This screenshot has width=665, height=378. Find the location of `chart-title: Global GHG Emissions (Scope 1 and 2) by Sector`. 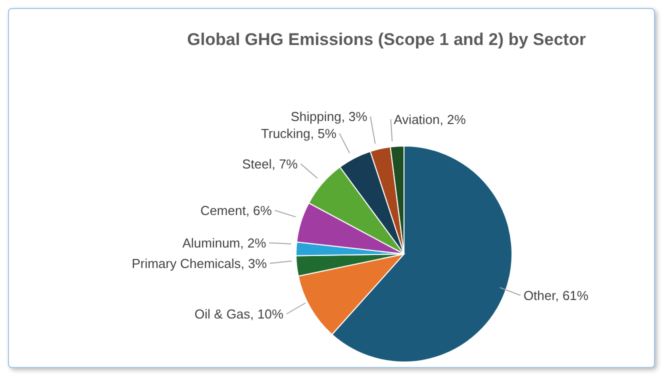

chart-title: Global GHG Emissions (Scope 1 and 2) by Sector is located at coordinates (386, 39).